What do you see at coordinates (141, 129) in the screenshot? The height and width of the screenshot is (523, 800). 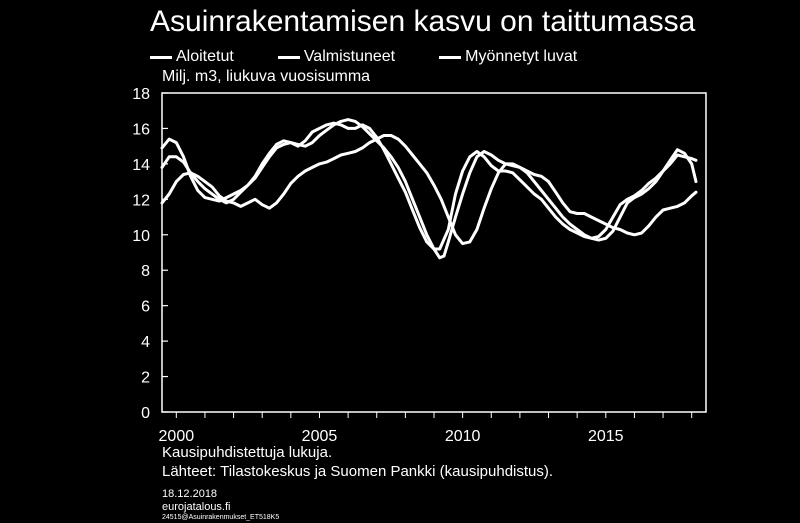 I see `y-tick-label-16: 16` at bounding box center [141, 129].